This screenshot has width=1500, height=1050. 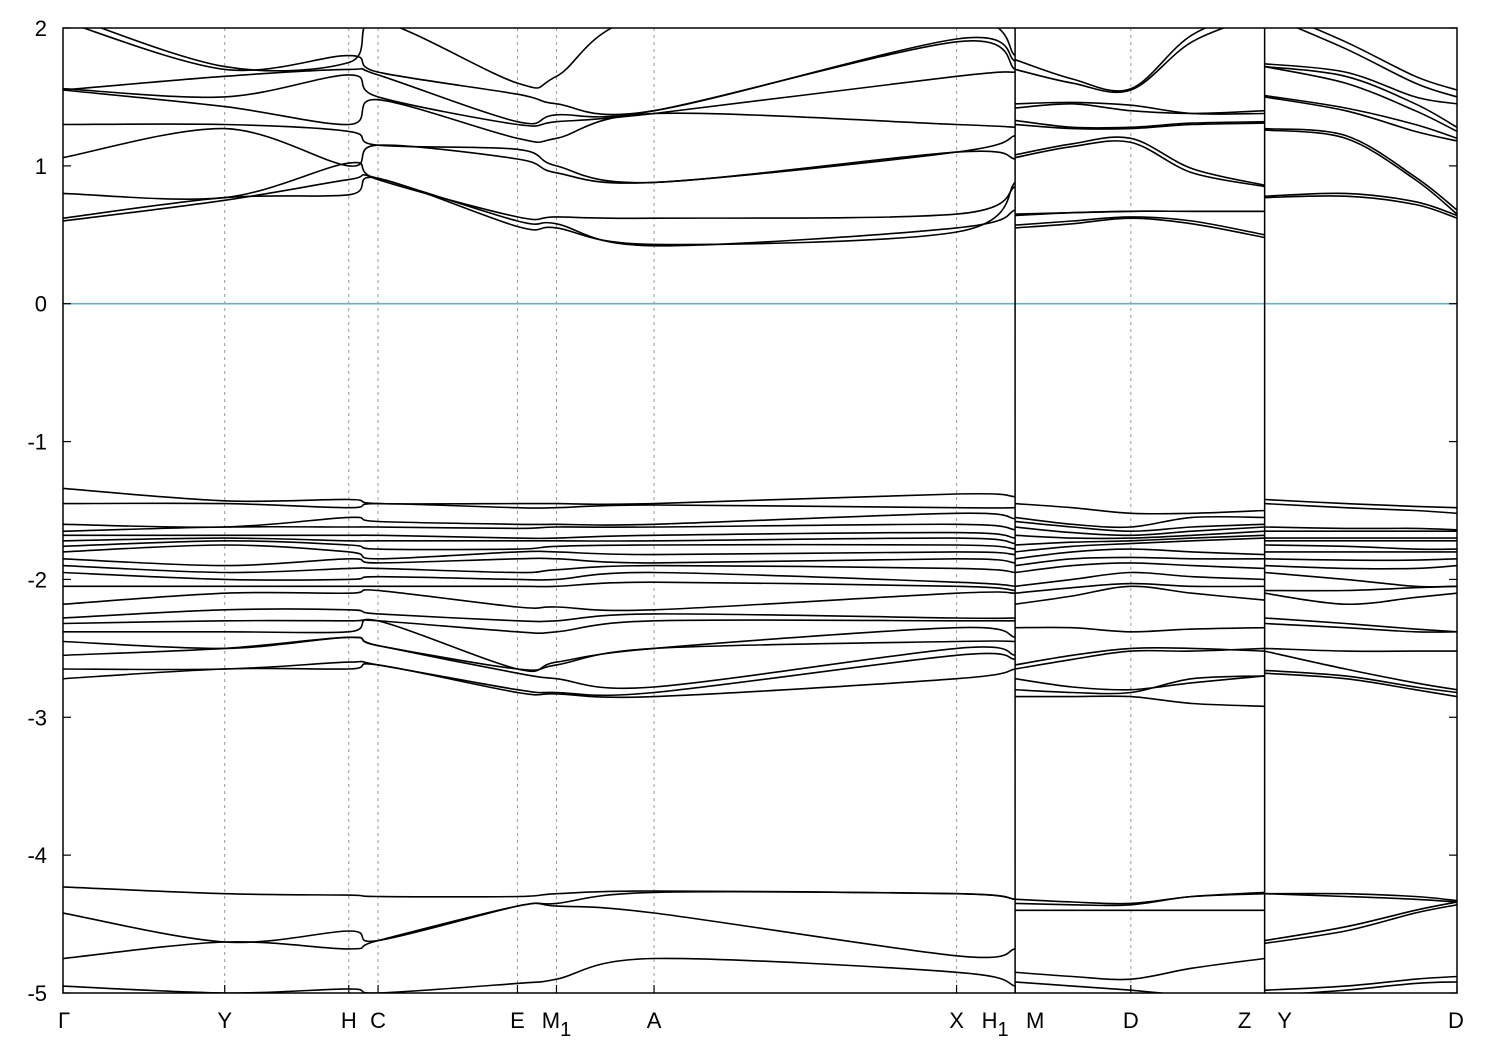 What do you see at coordinates (995, 1024) in the screenshot?
I see `x-tick-label: H1` at bounding box center [995, 1024].